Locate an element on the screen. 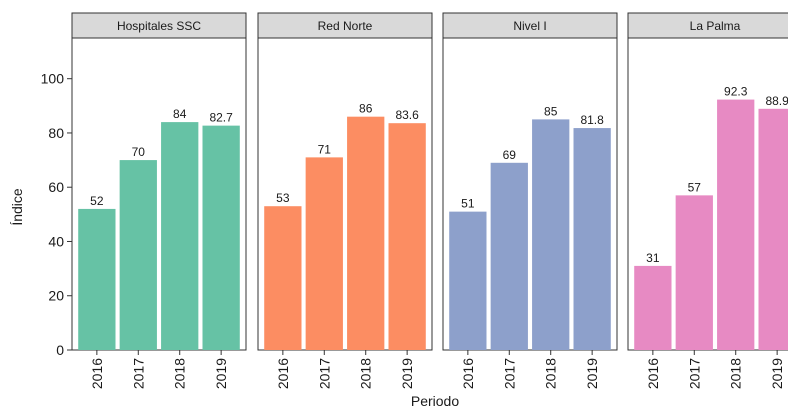 This screenshot has width=788, height=406. bar-value-label: 31 is located at coordinates (653, 258).